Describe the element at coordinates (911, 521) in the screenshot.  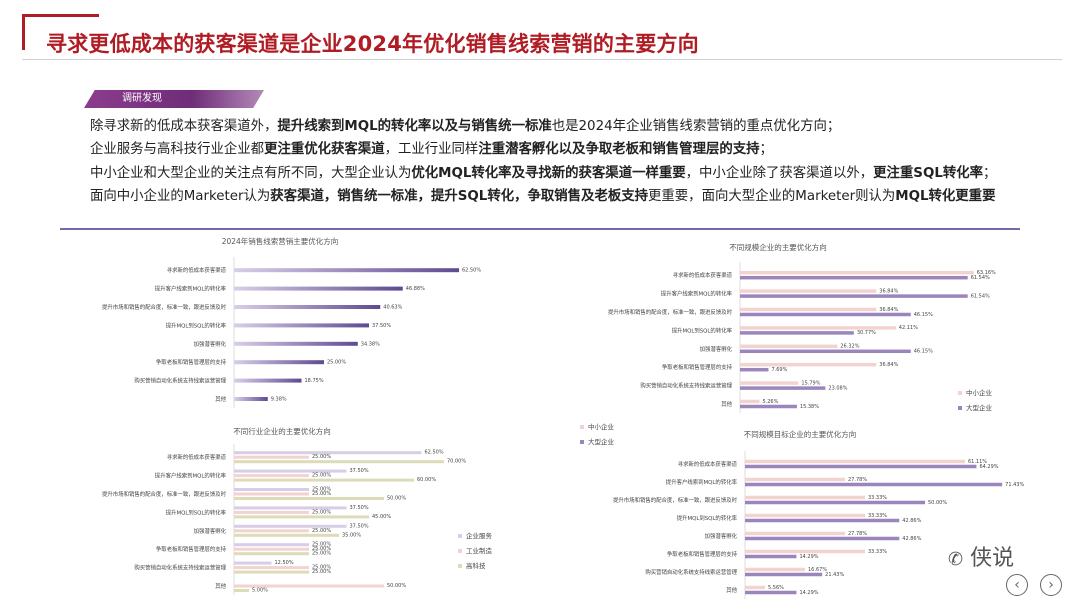
I see `data-label: 42.86%` at that location.